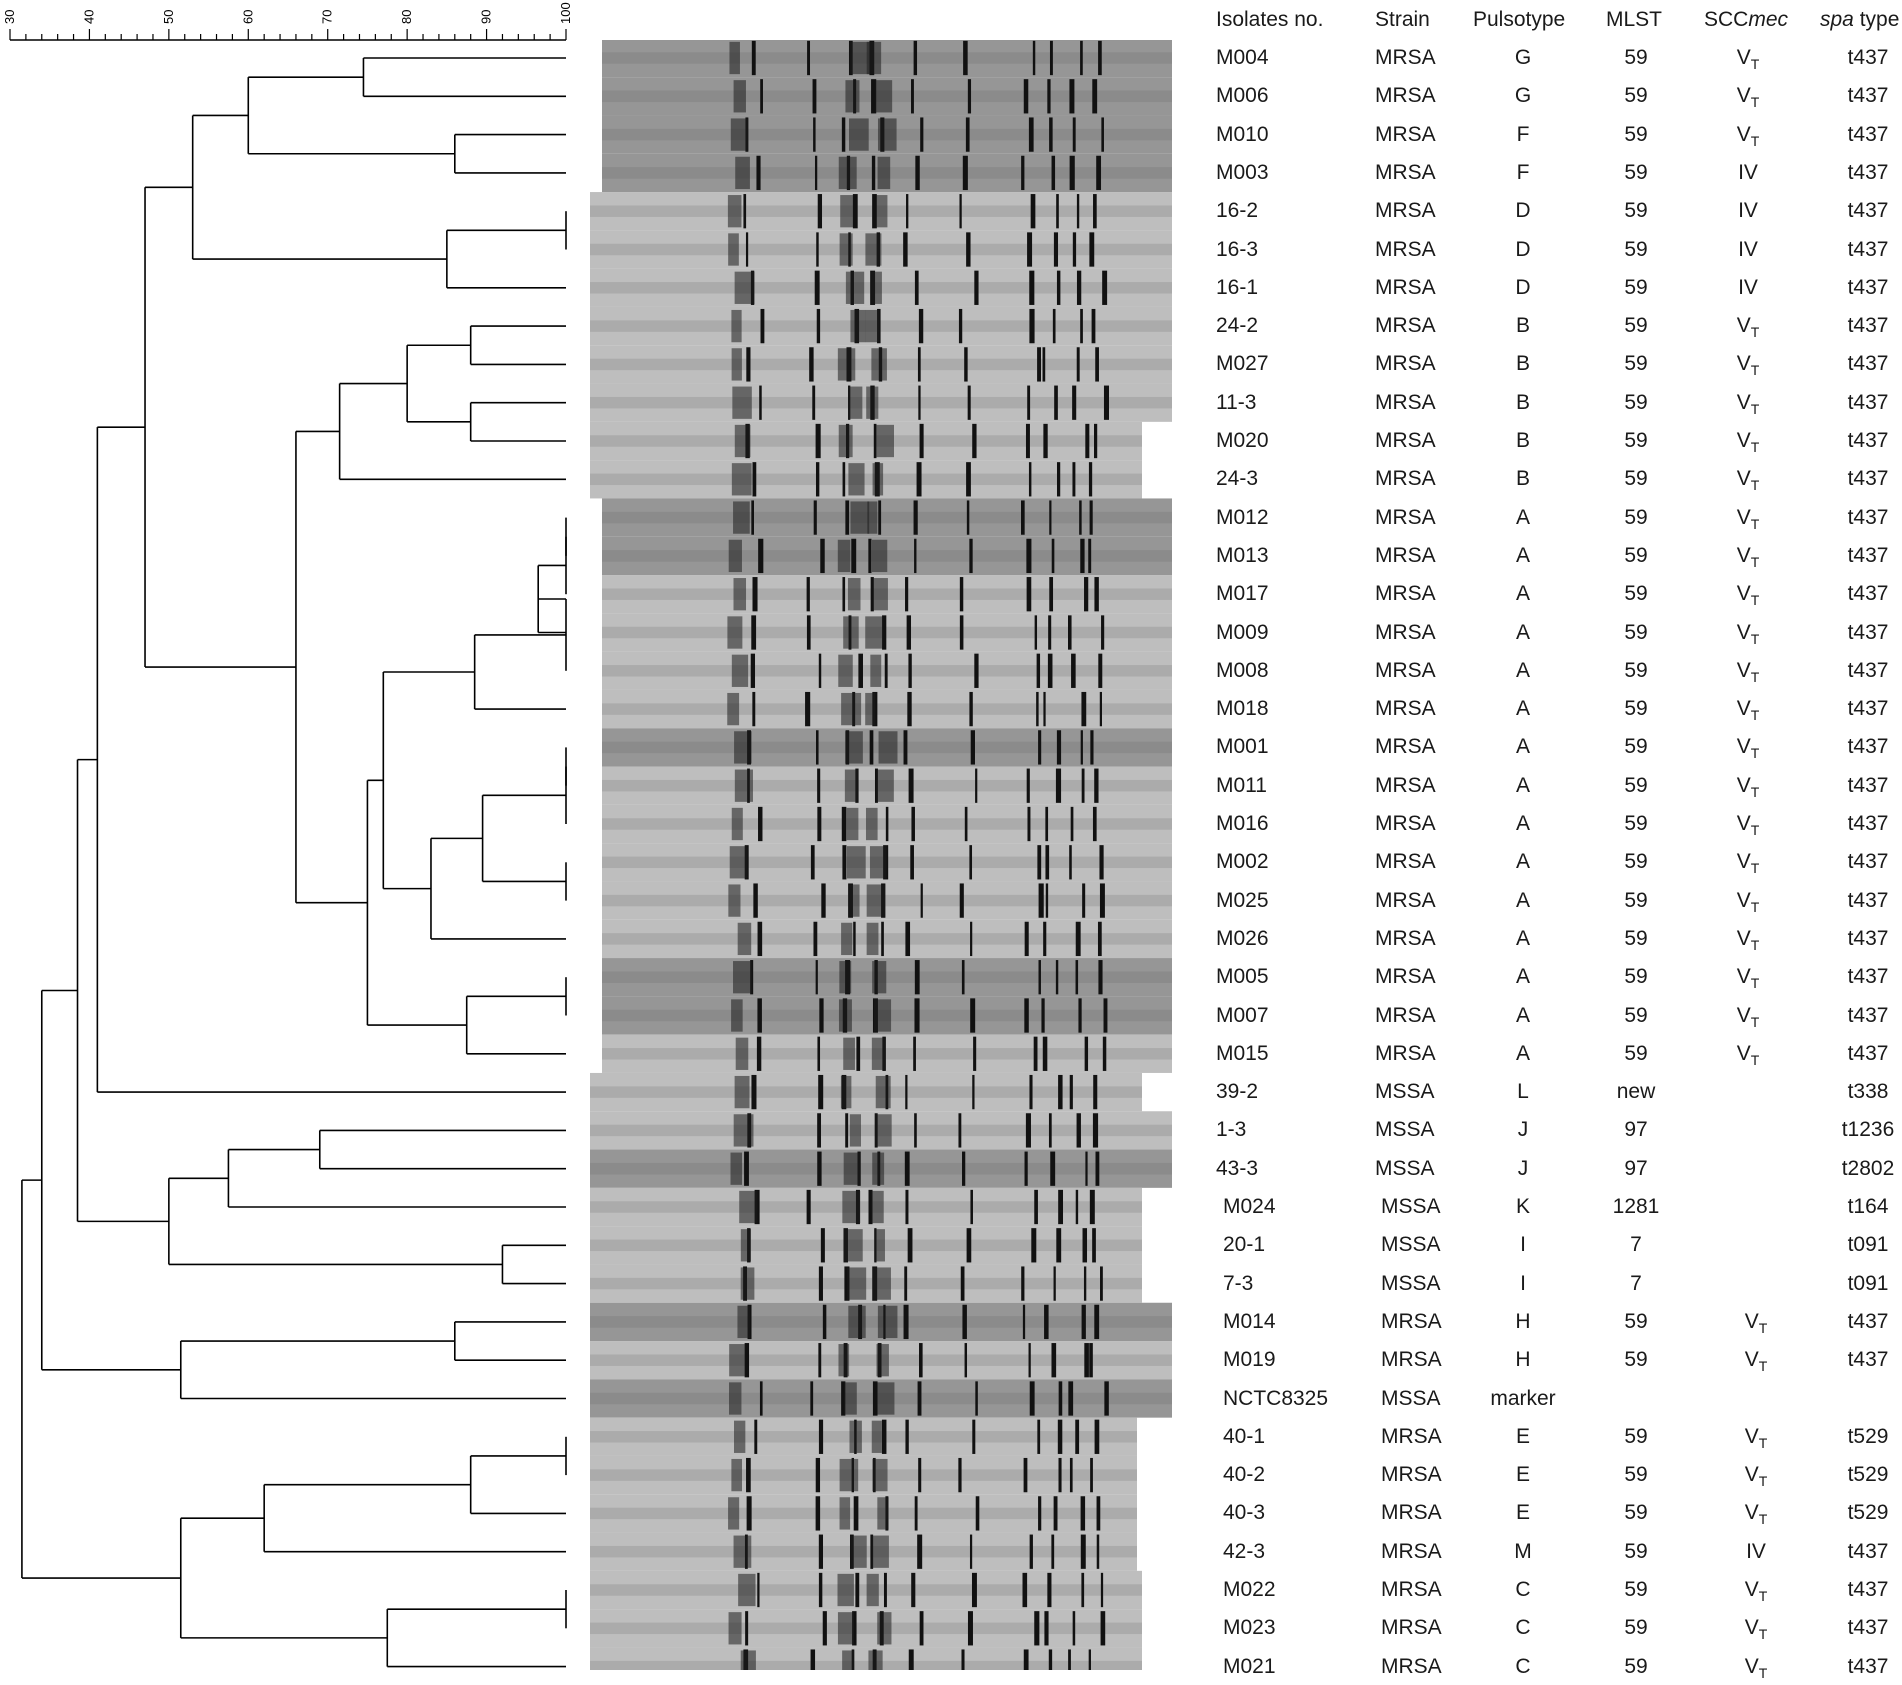 This screenshot has height=1685, width=1902. I want to click on mlst-cell: 1281, so click(1636, 1206).